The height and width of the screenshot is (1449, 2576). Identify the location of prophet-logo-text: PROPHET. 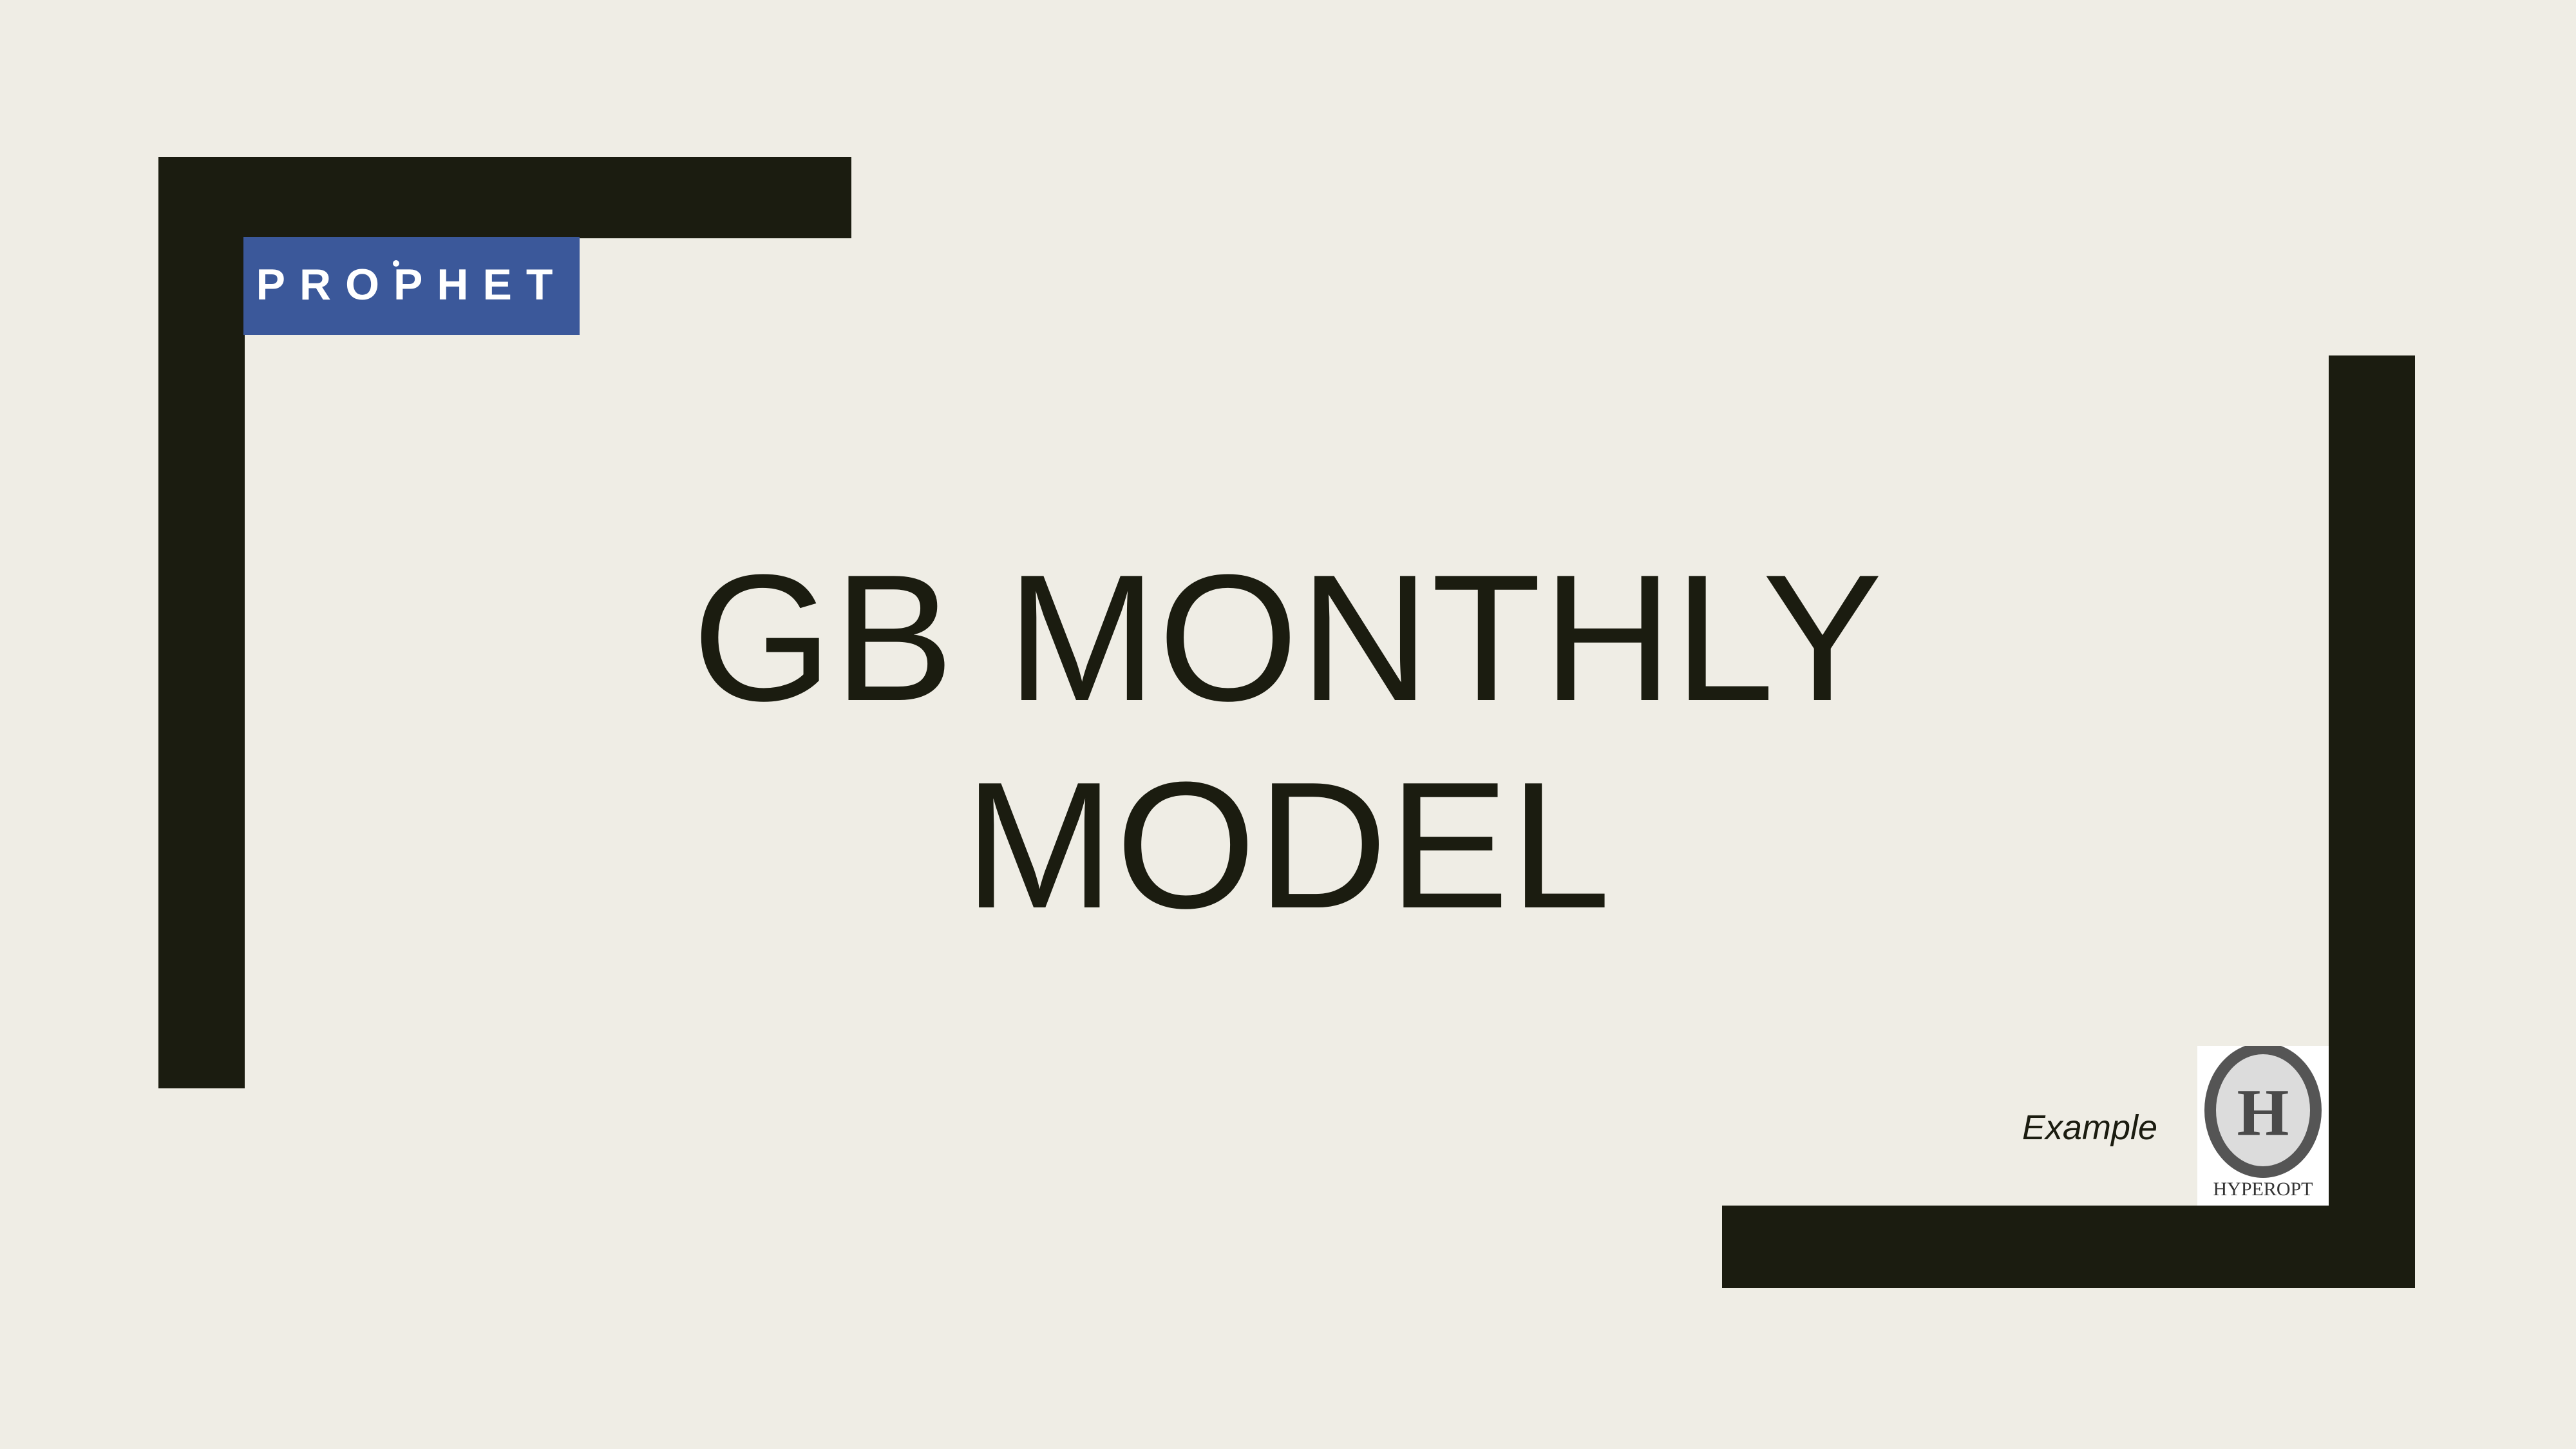
(412, 285).